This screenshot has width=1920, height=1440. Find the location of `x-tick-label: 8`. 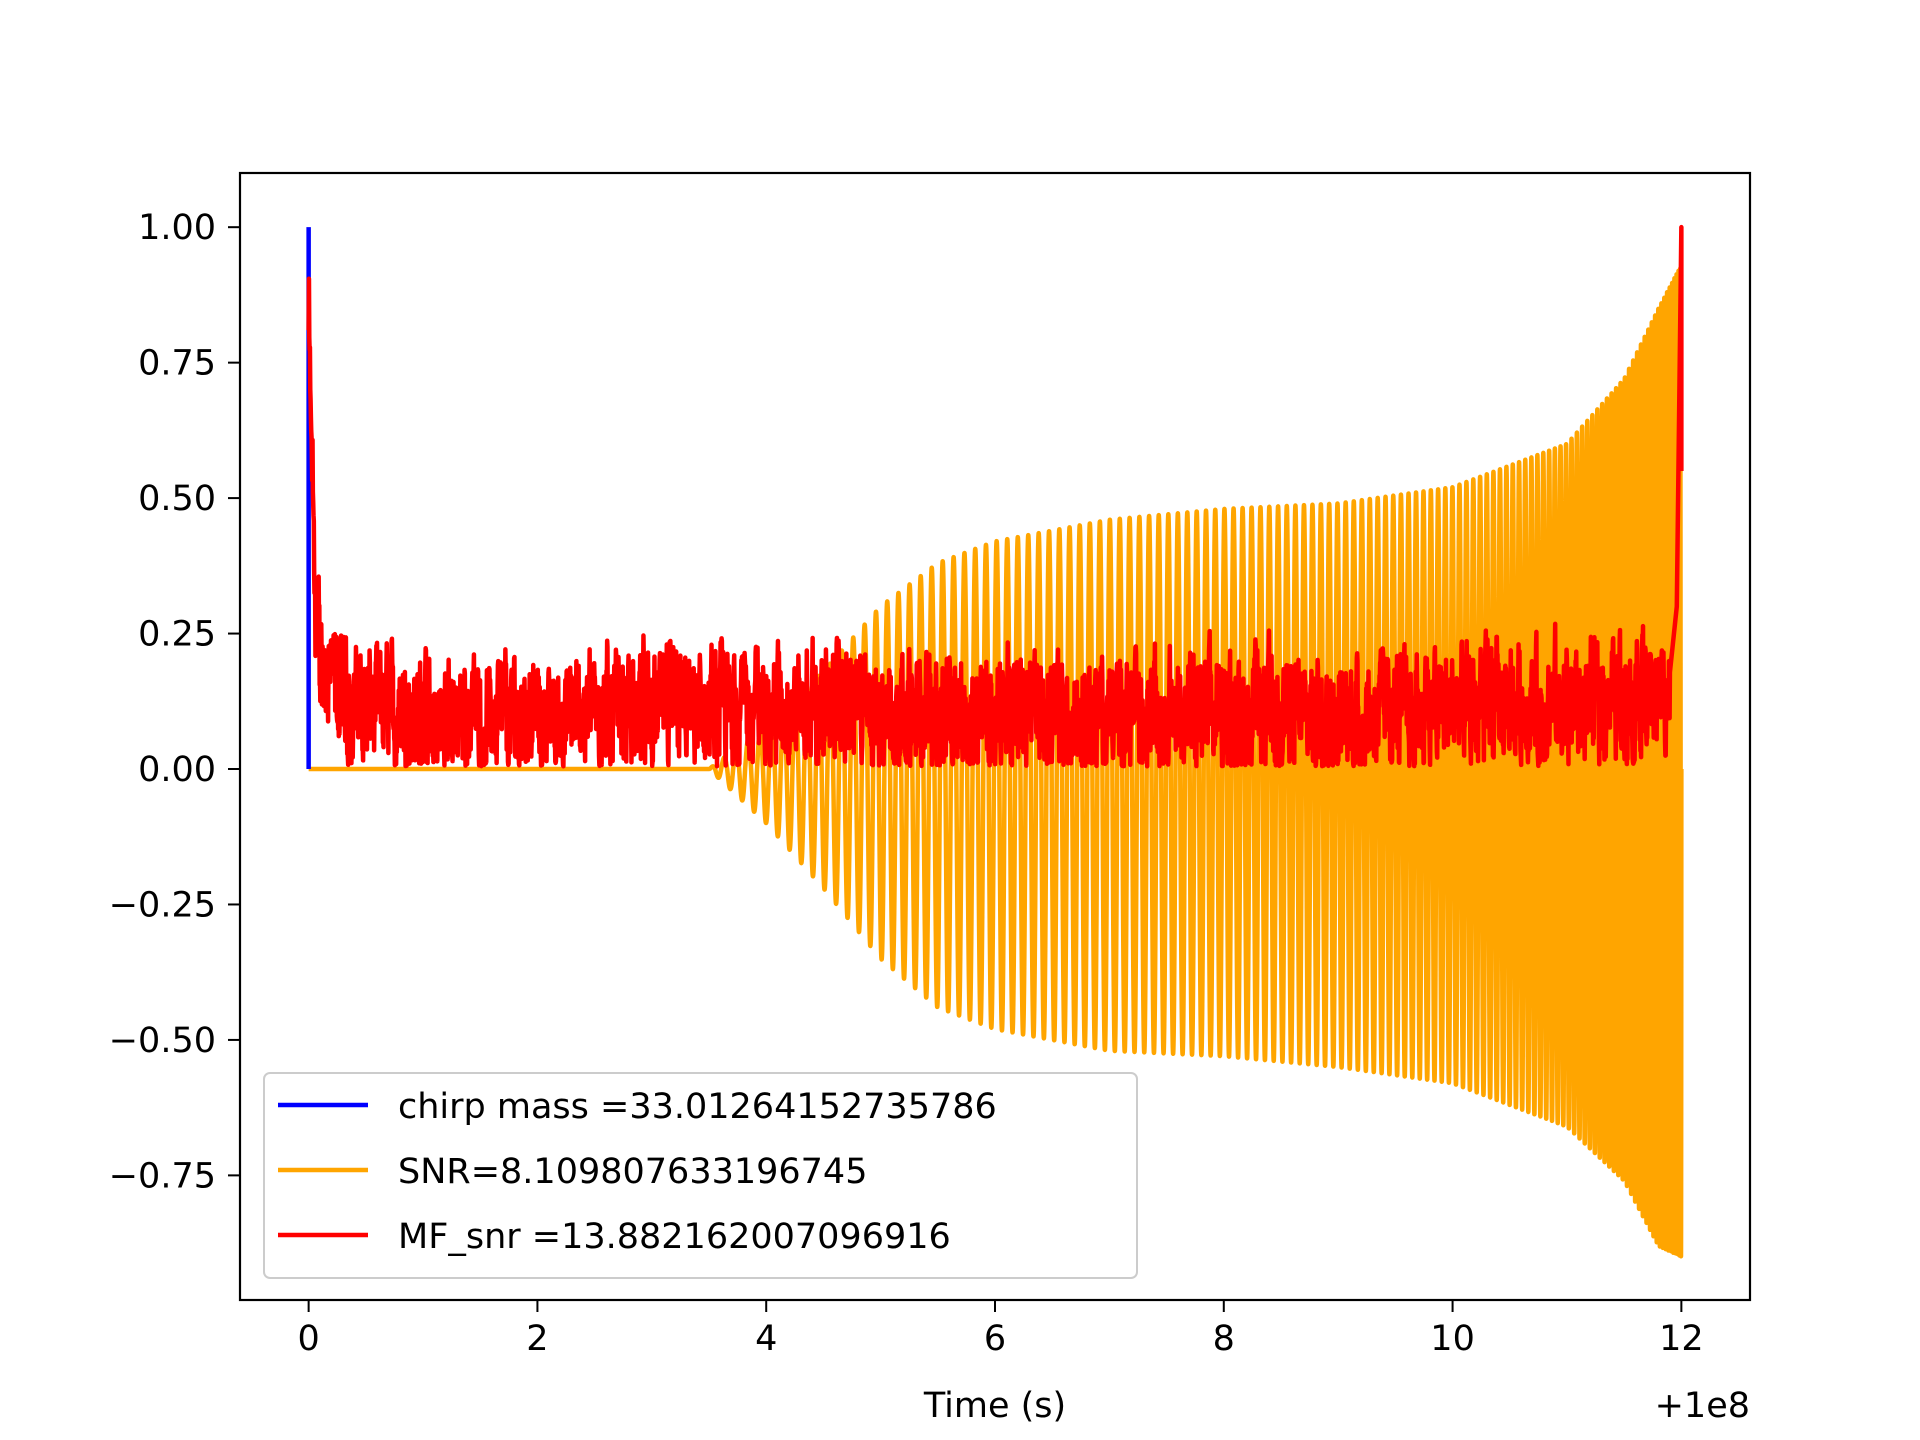

x-tick-label: 8 is located at coordinates (1224, 1339).